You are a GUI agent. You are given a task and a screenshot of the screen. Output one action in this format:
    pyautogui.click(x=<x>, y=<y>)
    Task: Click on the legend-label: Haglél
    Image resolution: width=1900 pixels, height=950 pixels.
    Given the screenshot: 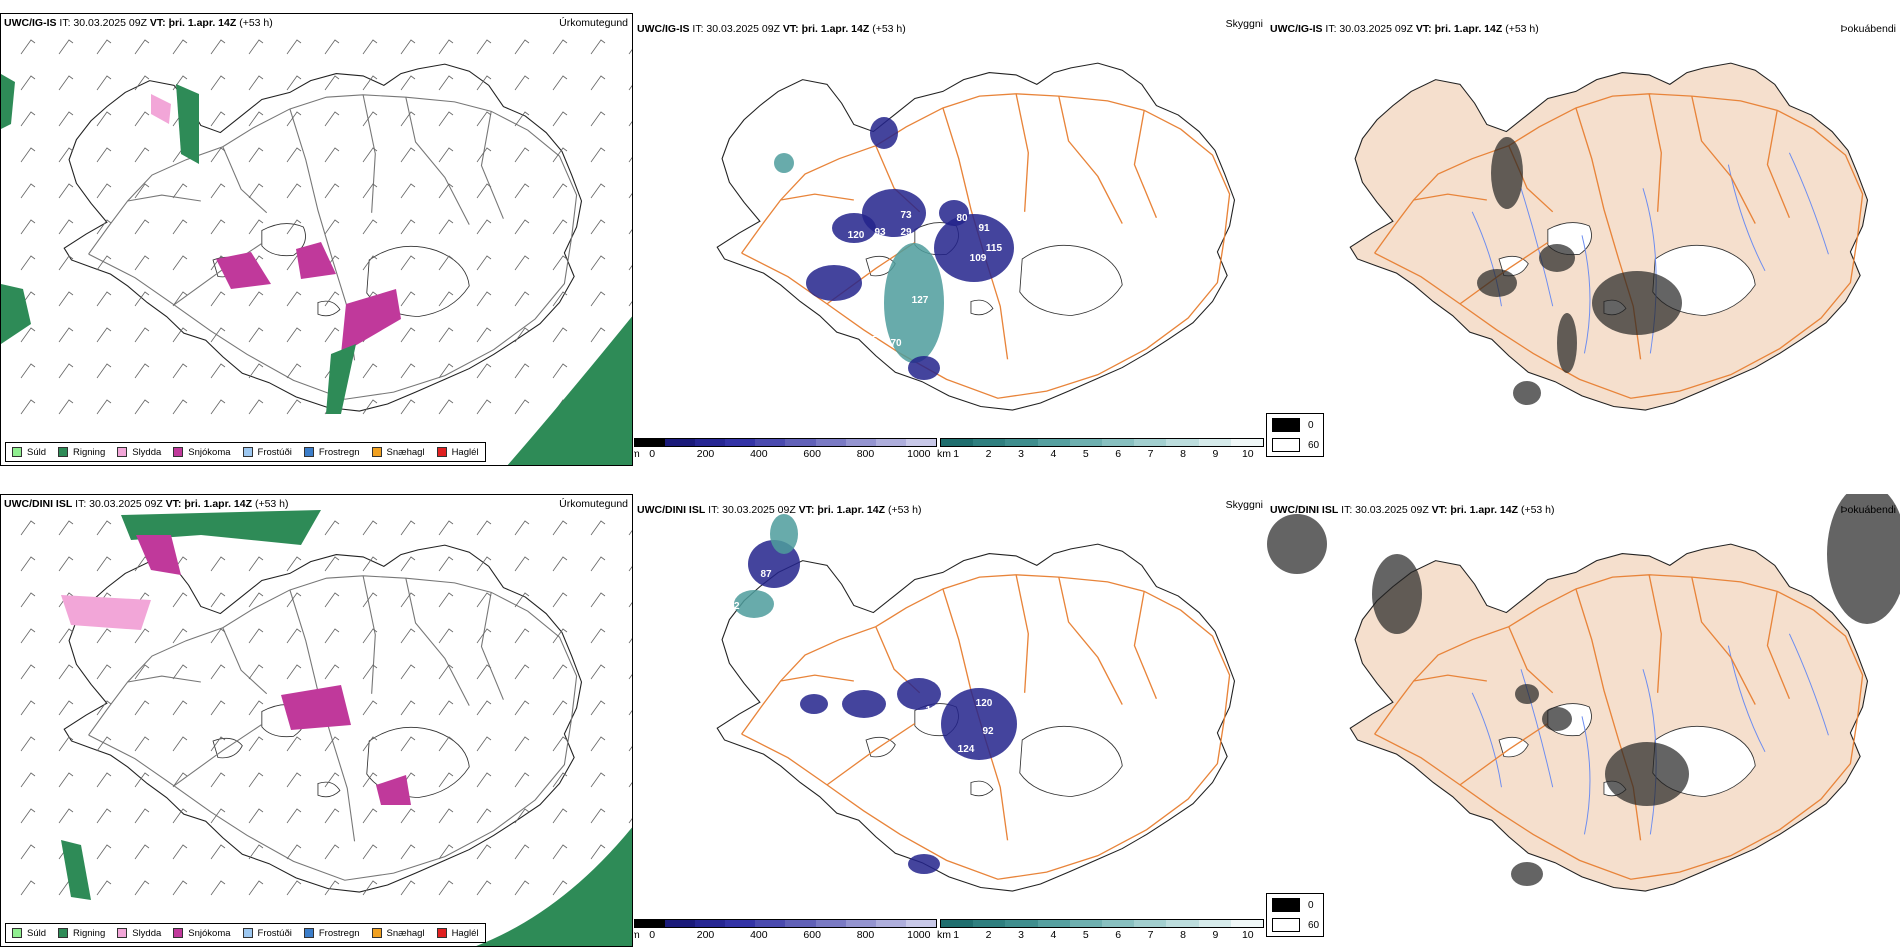 What is the action you would take?
    pyautogui.click(x=465, y=933)
    